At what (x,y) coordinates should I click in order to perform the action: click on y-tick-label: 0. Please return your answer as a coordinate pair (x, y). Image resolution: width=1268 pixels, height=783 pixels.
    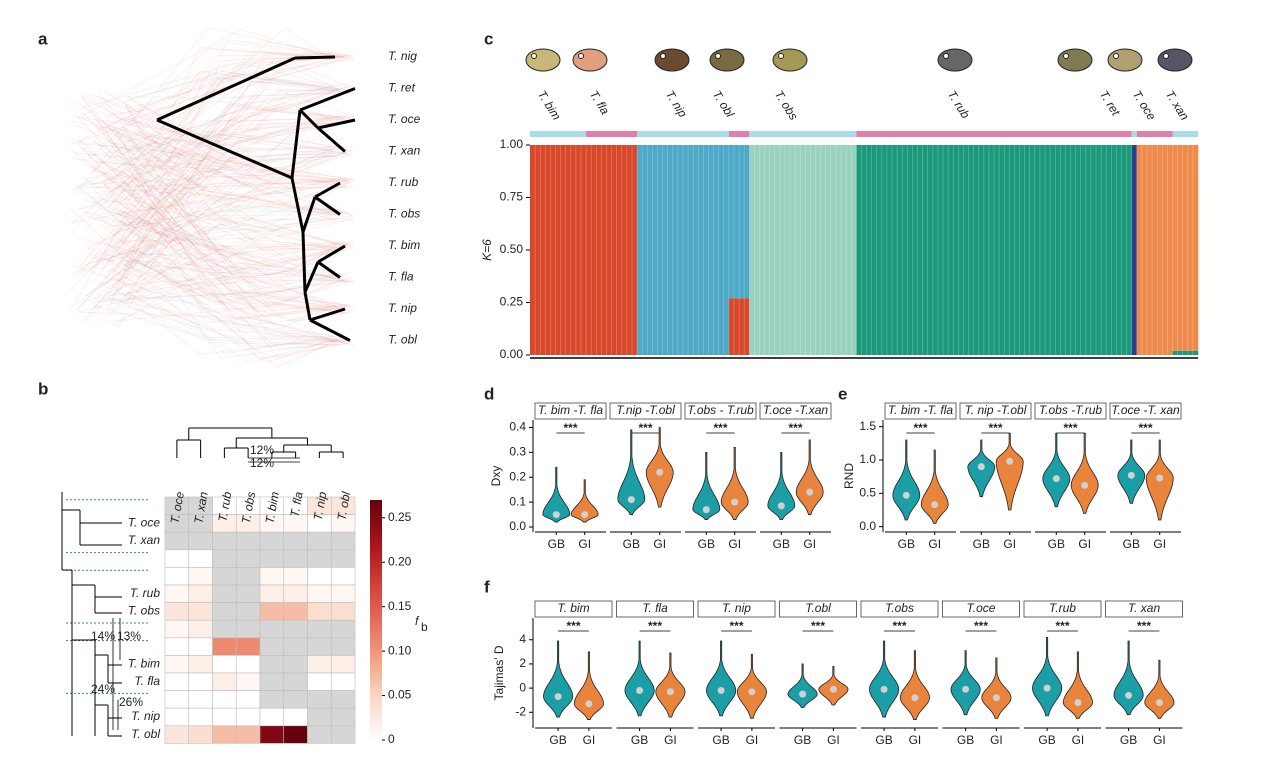
    Looking at the image, I should click on (522, 687).